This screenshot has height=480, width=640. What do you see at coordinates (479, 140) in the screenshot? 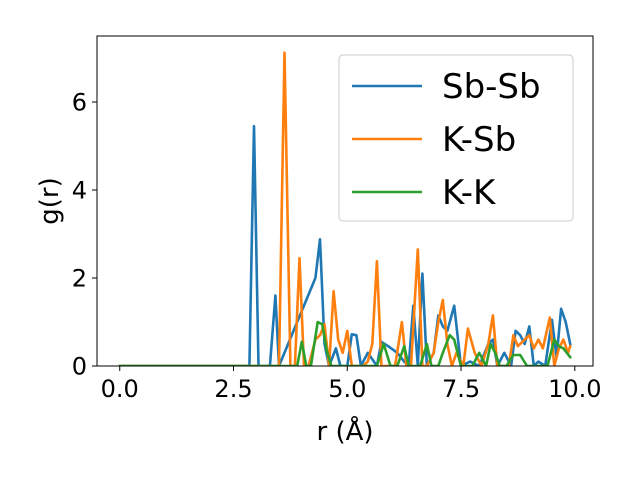
I see `legend-label-k-sb: K-Sb` at bounding box center [479, 140].